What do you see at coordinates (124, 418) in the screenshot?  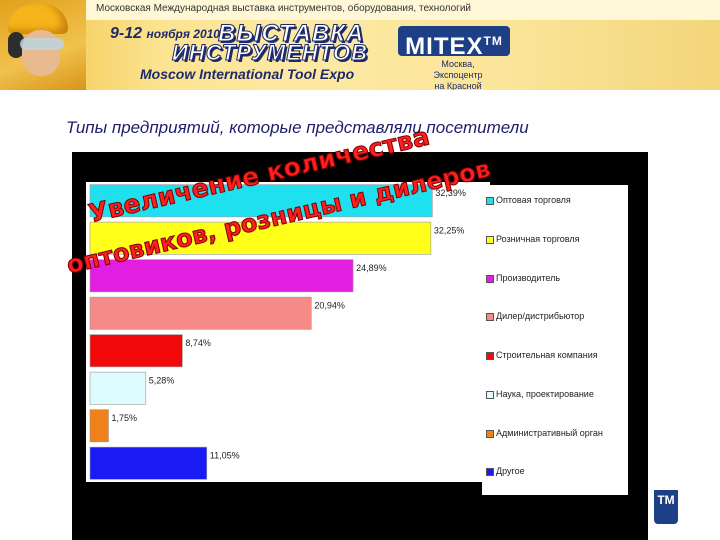 I see `bar-value-label-7: 1,75%` at bounding box center [124, 418].